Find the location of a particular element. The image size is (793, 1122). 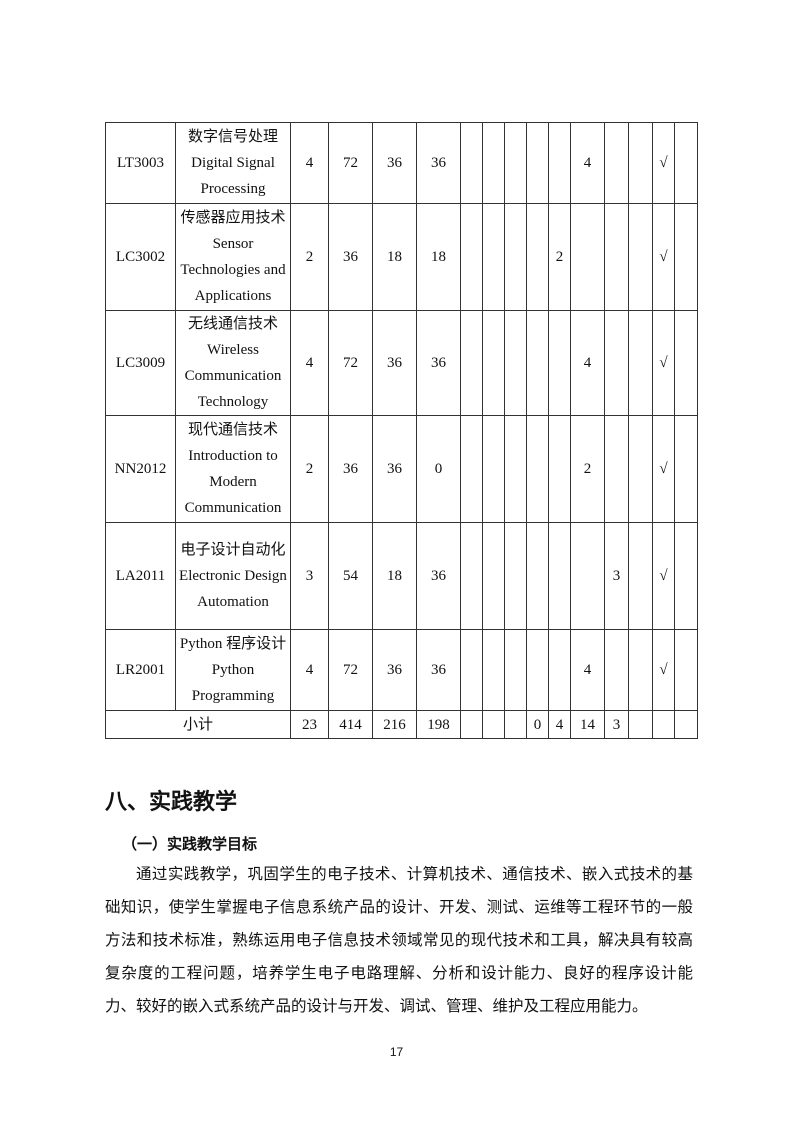

cell-credits: 3 is located at coordinates (309, 576).